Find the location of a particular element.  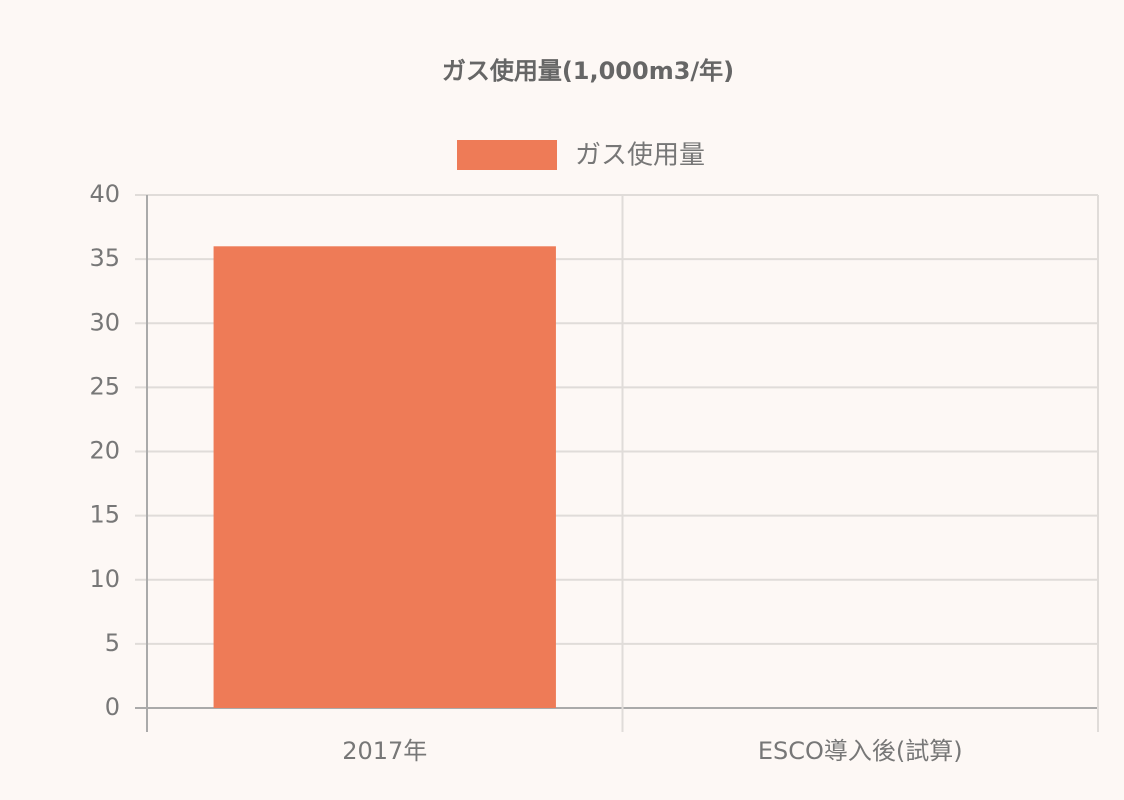

y-tick-label: 5 is located at coordinates (112, 643).